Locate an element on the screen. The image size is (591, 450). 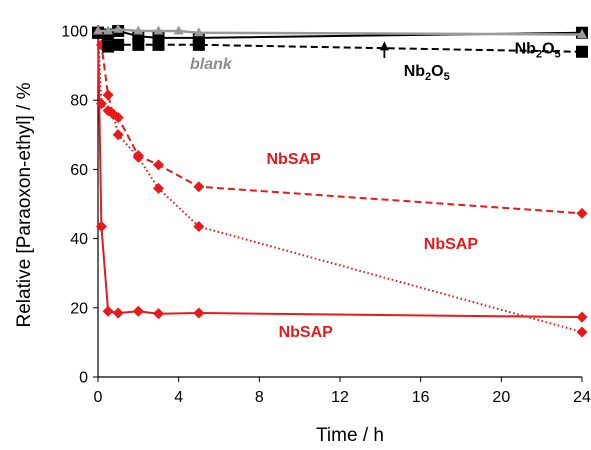
annotation-label: blank is located at coordinates (211, 64).